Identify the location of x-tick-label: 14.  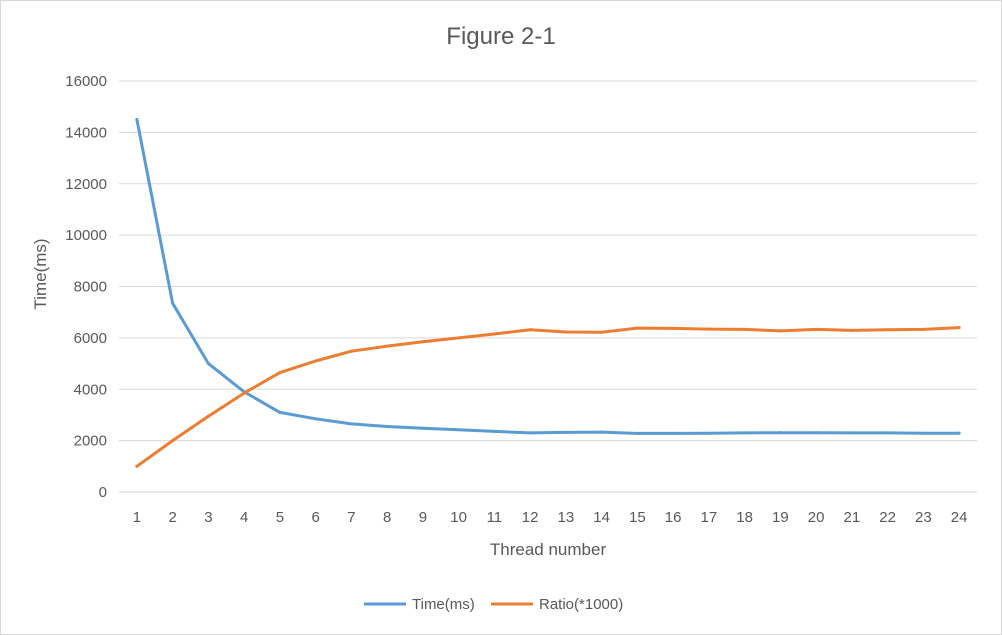
(601, 517).